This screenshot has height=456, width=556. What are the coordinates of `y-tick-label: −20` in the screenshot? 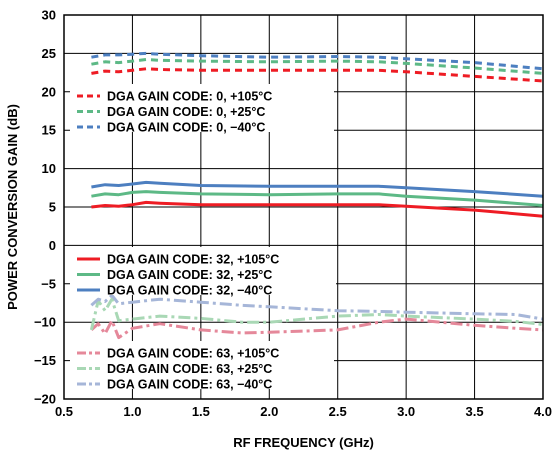 It's located at (45, 399).